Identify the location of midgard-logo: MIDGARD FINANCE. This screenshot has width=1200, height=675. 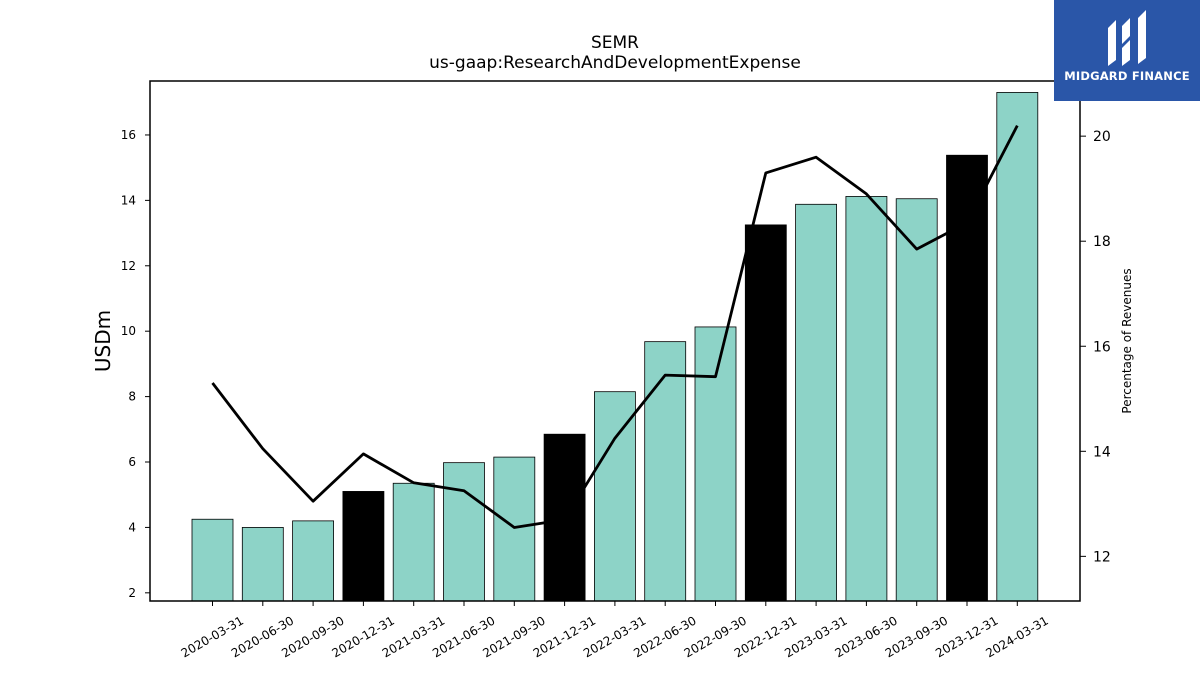
(1127, 50).